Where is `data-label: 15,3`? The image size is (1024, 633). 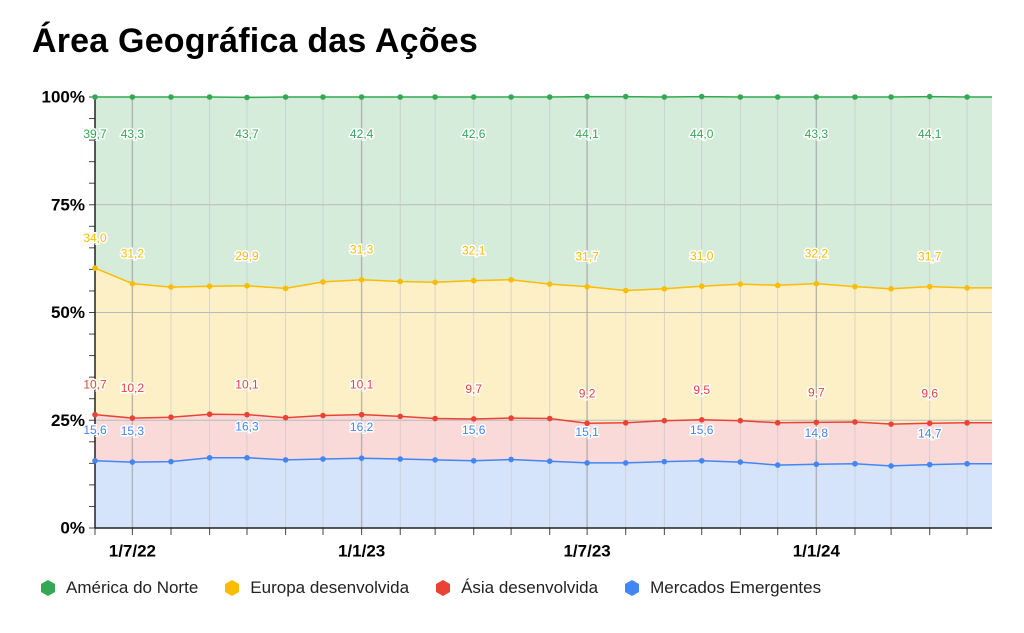
data-label: 15,3 is located at coordinates (133, 431).